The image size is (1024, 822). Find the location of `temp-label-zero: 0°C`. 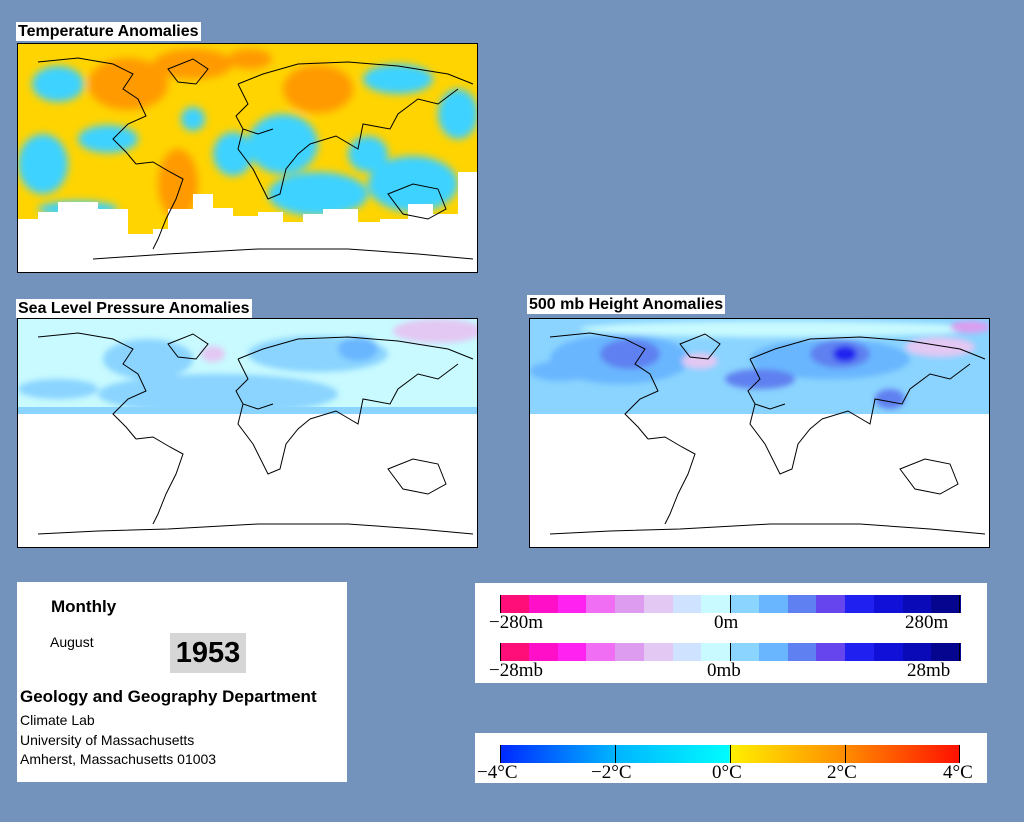

temp-label-zero: 0°C is located at coordinates (727, 772).